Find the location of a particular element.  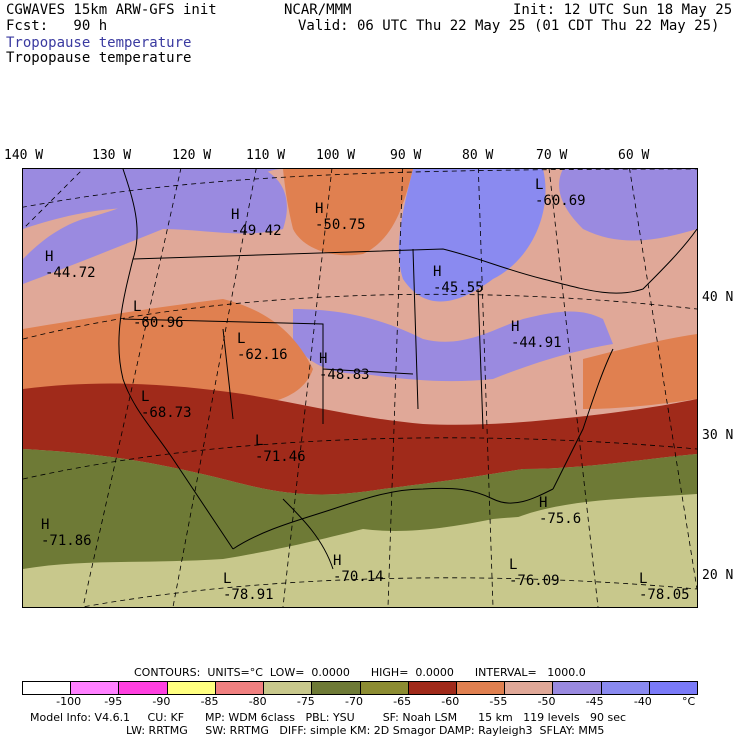

colorbar-tick-label: -85 is located at coordinates (209, 701).